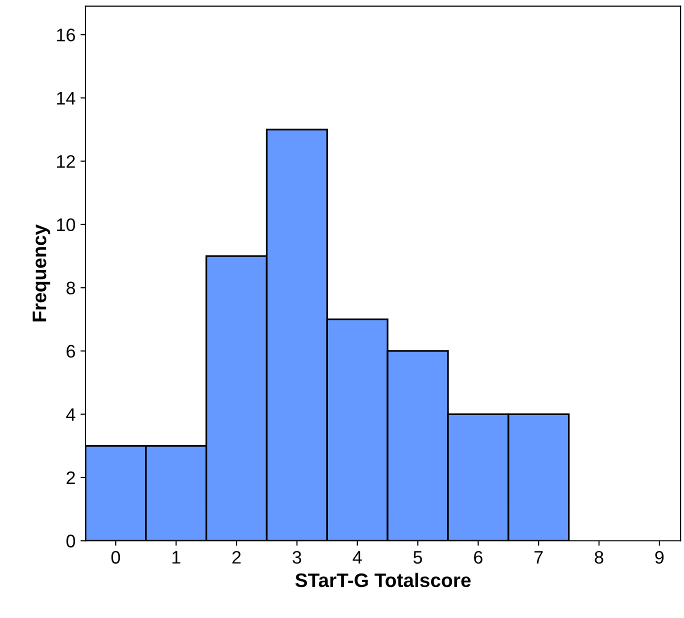 This screenshot has width=684, height=618. I want to click on x-tick-label: 6, so click(478, 557).